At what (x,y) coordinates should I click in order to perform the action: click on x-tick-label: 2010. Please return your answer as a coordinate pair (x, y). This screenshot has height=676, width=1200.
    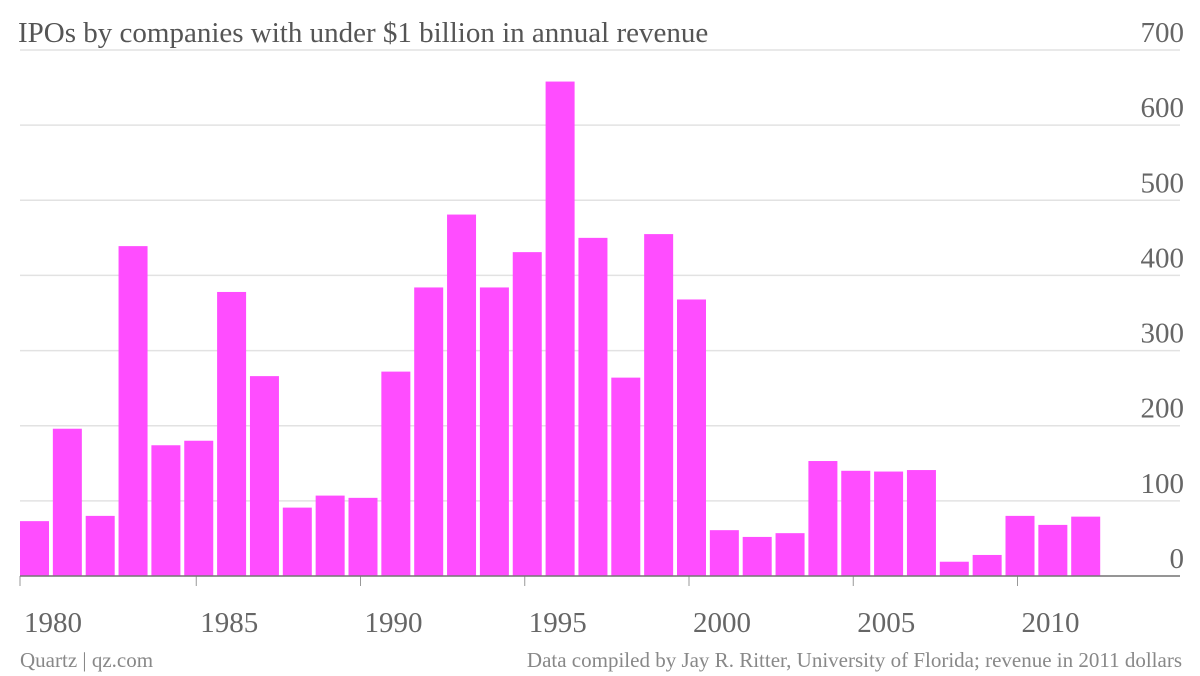
    Looking at the image, I should click on (1051, 623).